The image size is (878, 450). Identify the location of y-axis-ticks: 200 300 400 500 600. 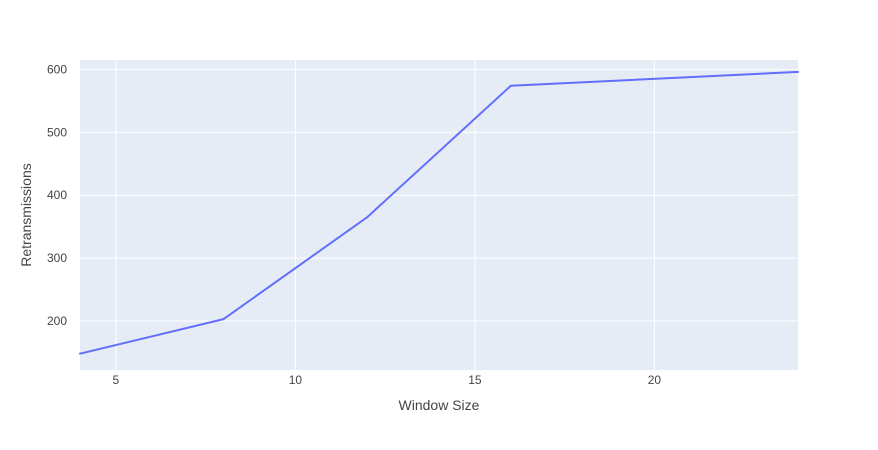
(57, 195).